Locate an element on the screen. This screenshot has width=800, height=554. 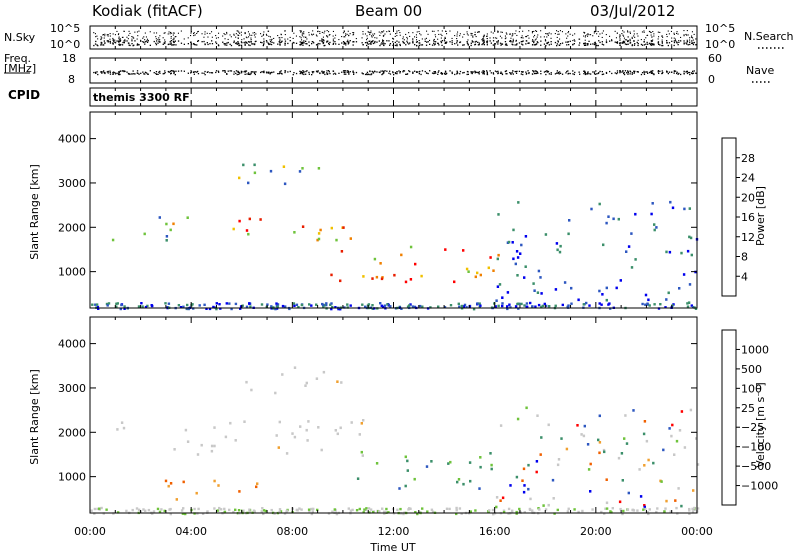
nsearch-tick-top: 10^5 is located at coordinates (720, 28).